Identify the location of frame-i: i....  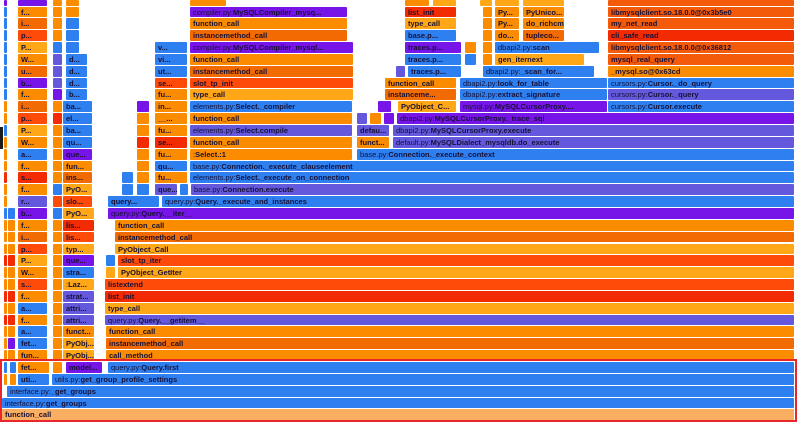
(33, 24).